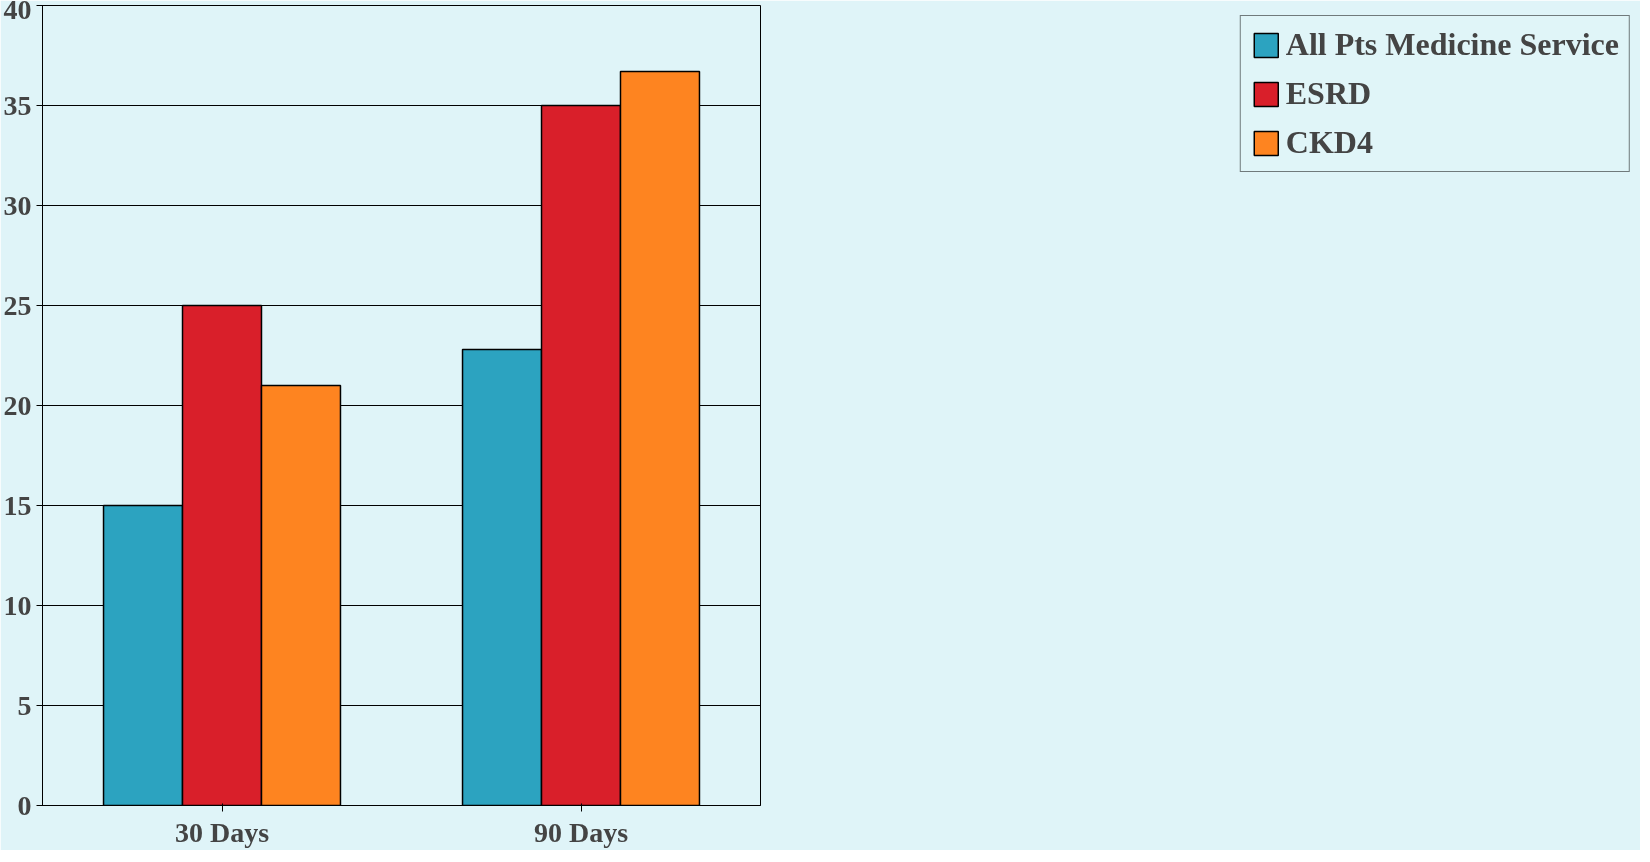  Describe the element at coordinates (222, 832) in the screenshot. I see `x-tick-label: 30 Days` at that location.